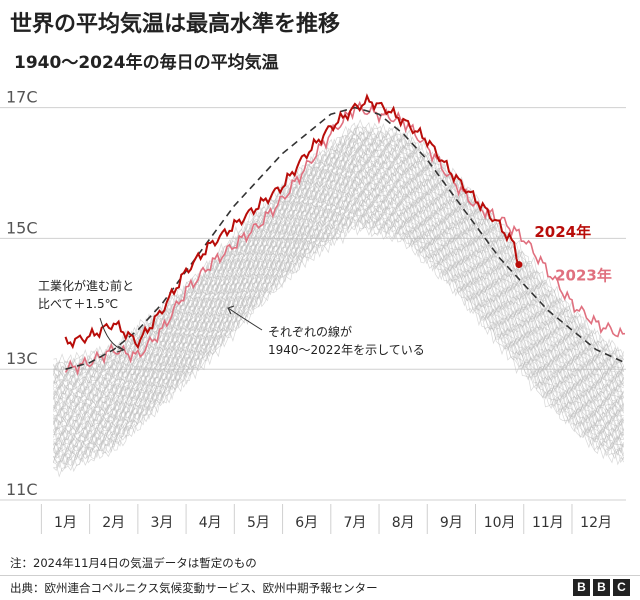 This screenshot has height=600, width=640. What do you see at coordinates (621, 587) in the screenshot?
I see `bbc-logo-c: C` at bounding box center [621, 587].